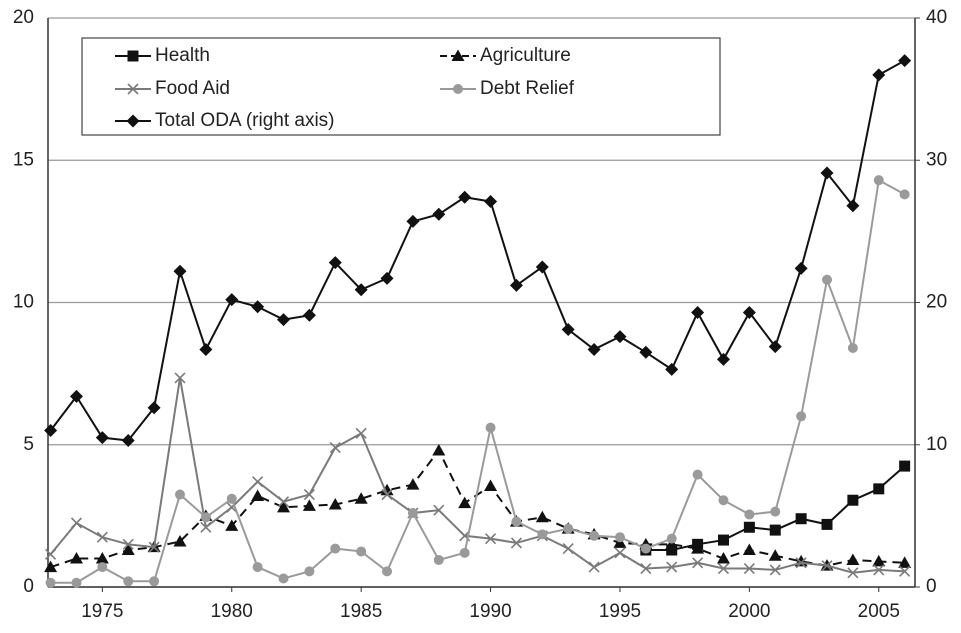 This screenshot has width=961, height=633. I want to click on y-tick-label: 15, so click(23, 159).